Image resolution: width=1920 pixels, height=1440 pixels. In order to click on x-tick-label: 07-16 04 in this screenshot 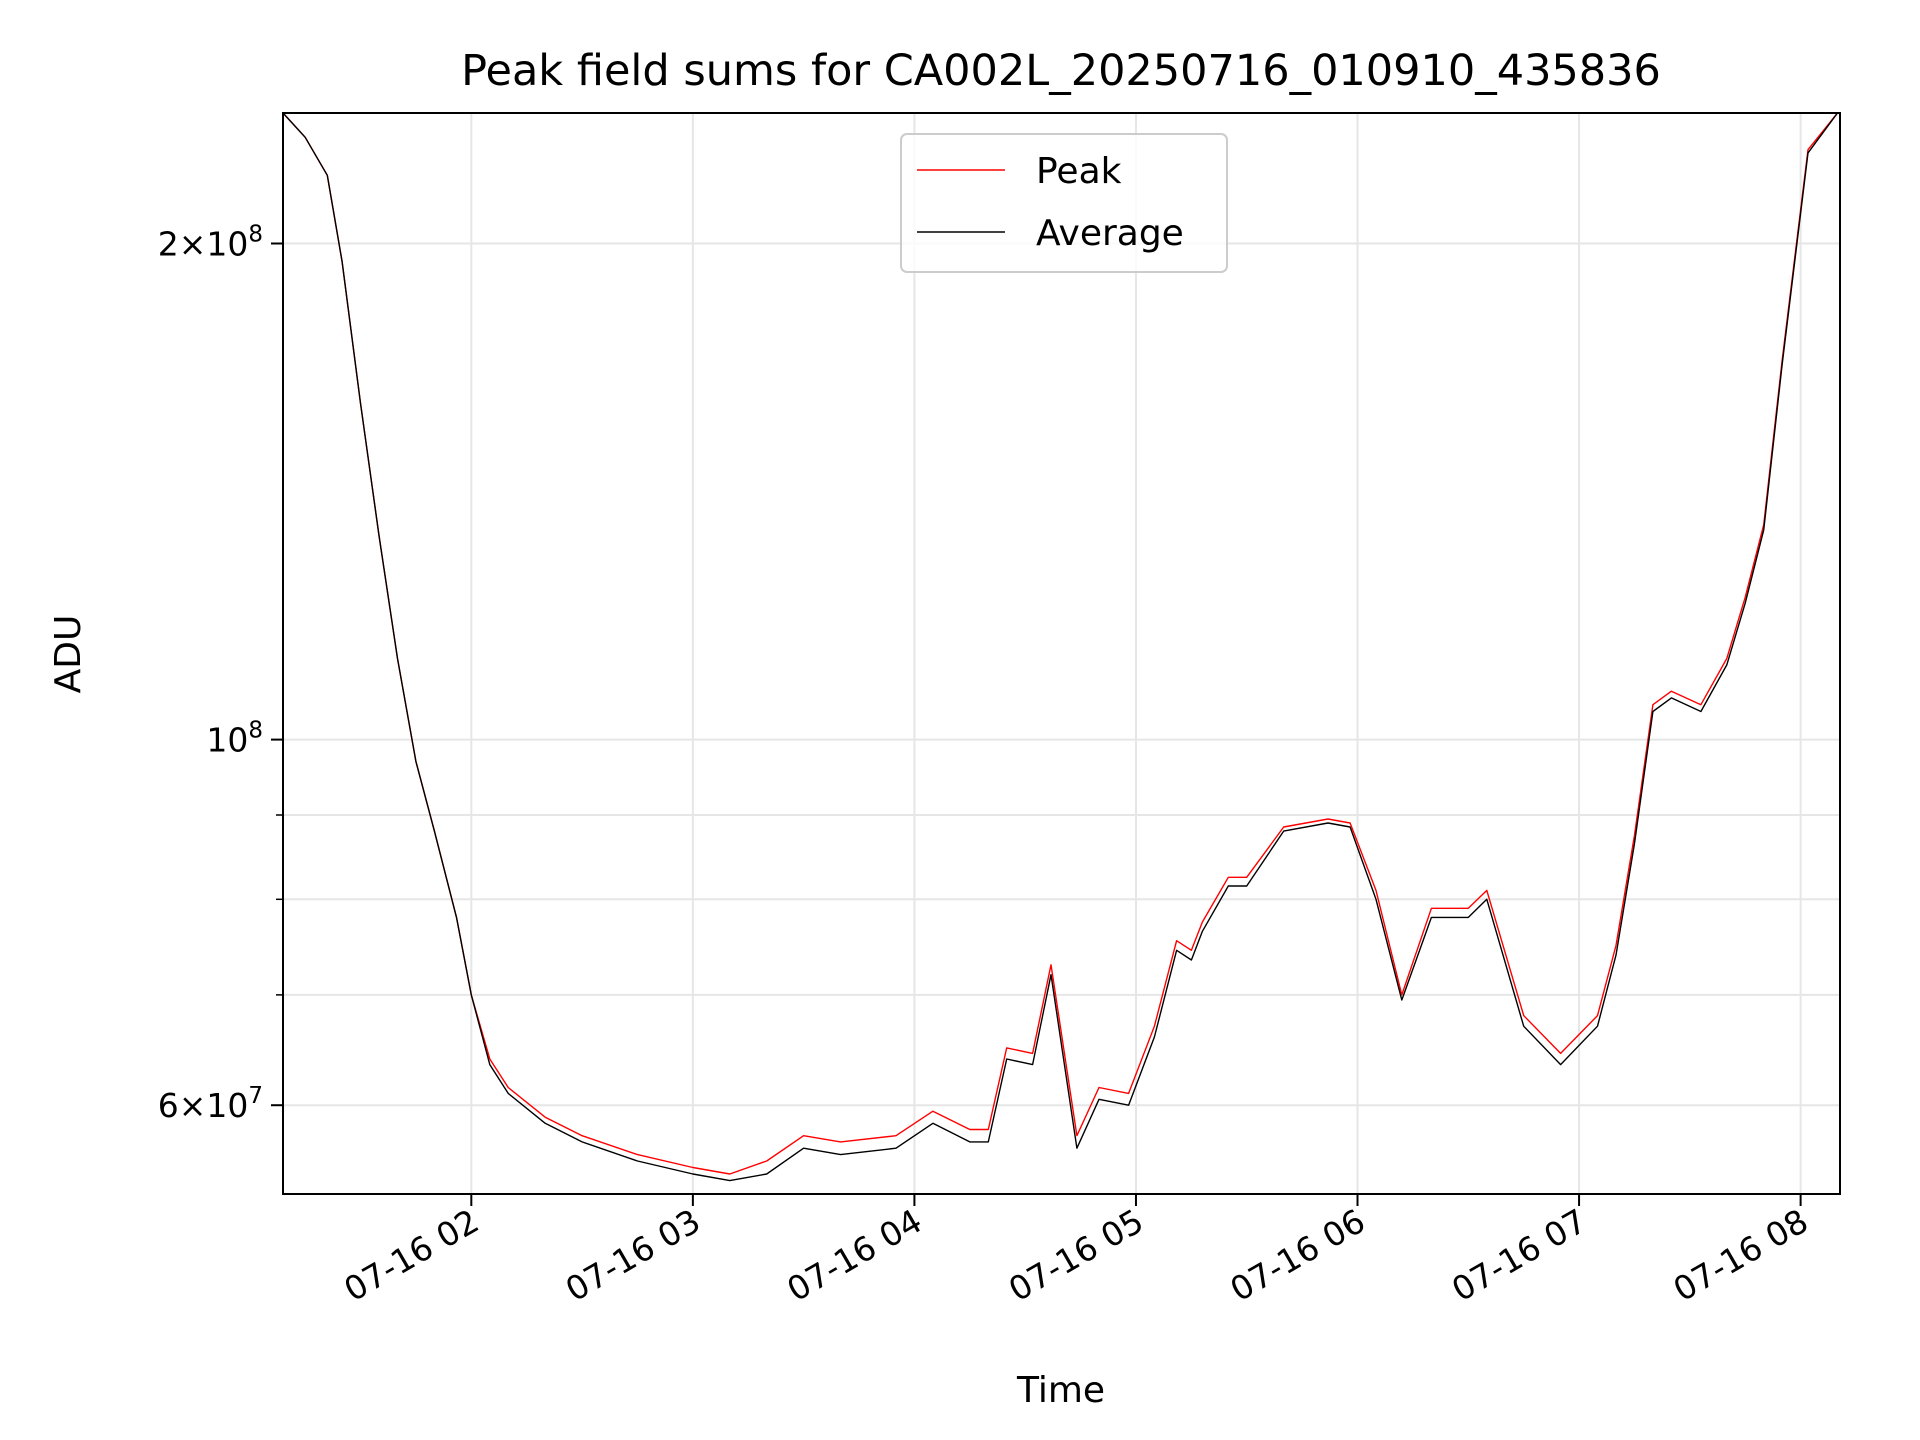, I will do `click(854, 1255)`.